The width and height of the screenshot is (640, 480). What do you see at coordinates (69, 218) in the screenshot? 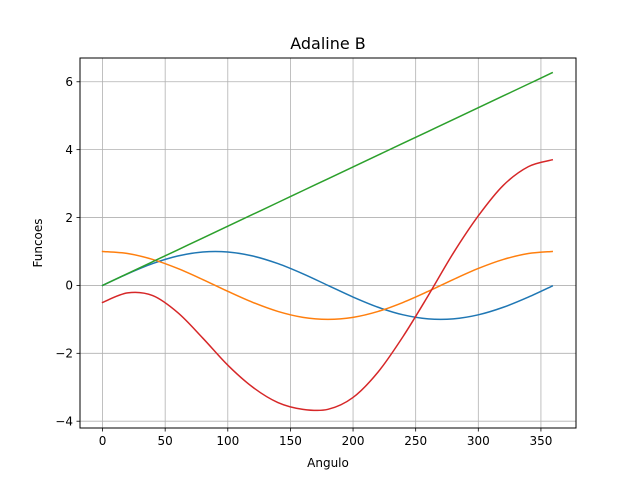
I see `y-tick-label: 2` at bounding box center [69, 218].